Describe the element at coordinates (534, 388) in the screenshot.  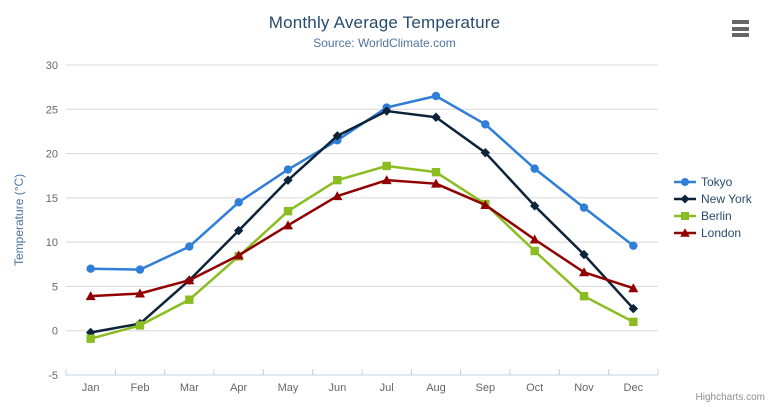
I see `x-axis-label: Oct` at that location.